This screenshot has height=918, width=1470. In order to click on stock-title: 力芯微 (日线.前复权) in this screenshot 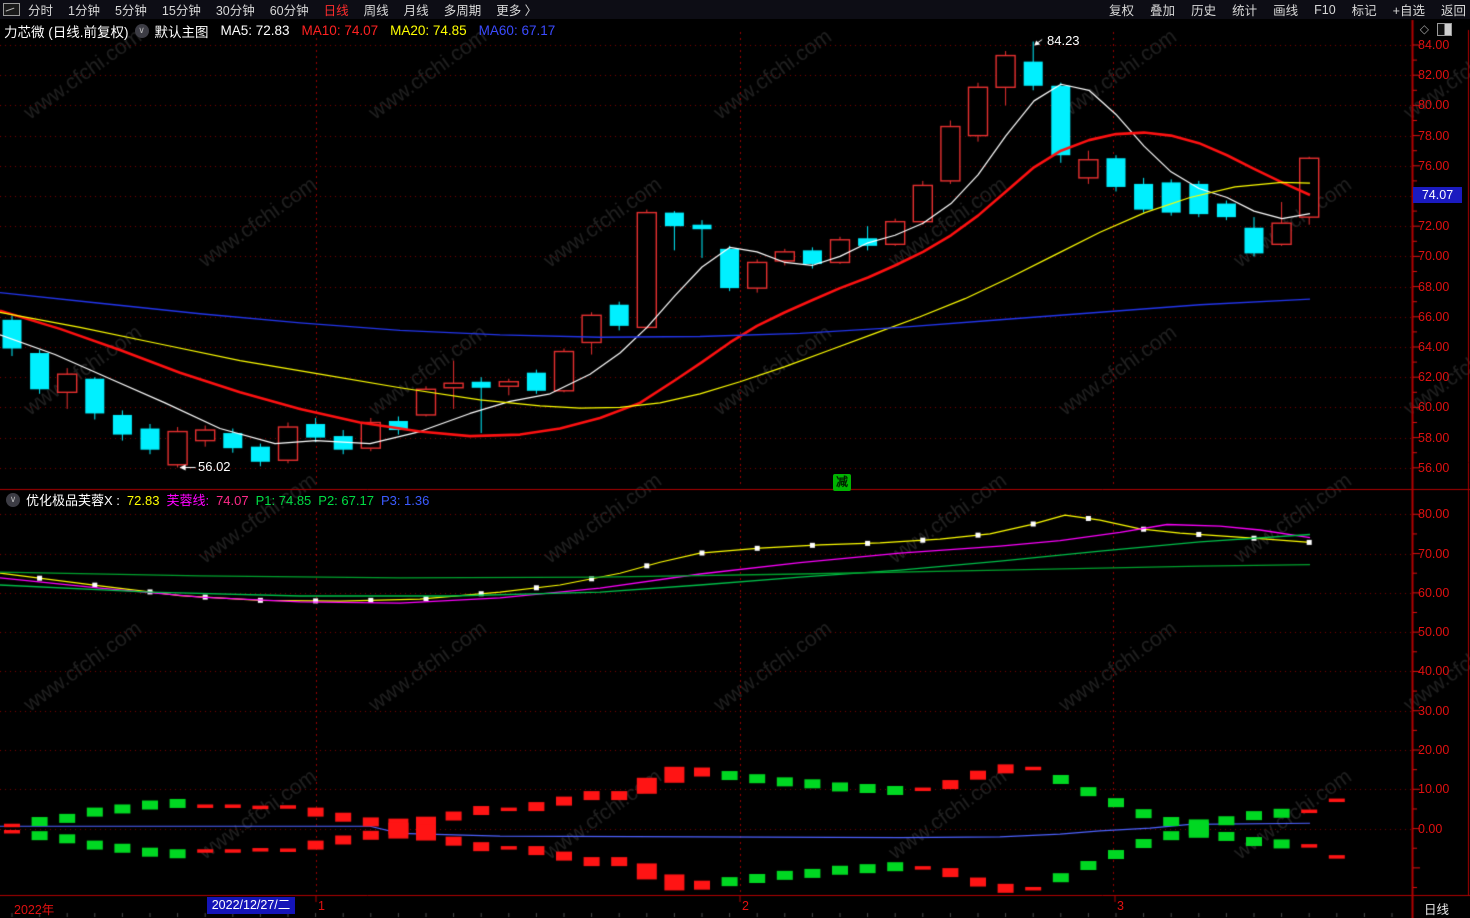, I will do `click(66, 32)`.